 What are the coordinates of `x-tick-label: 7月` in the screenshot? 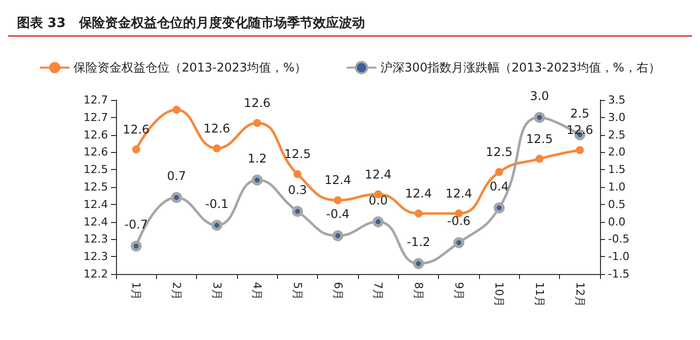 It's located at (378, 291).